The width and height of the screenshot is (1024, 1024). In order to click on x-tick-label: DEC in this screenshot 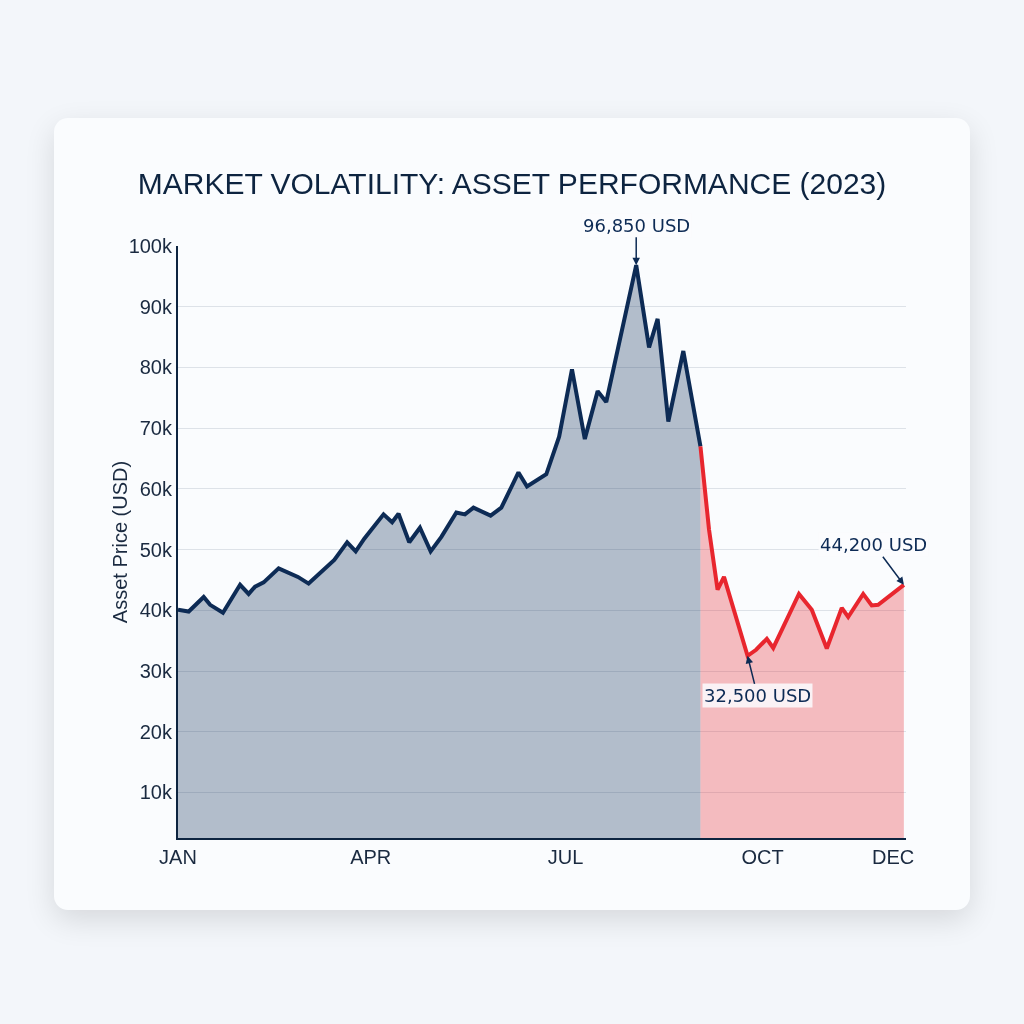, I will do `click(893, 857)`.